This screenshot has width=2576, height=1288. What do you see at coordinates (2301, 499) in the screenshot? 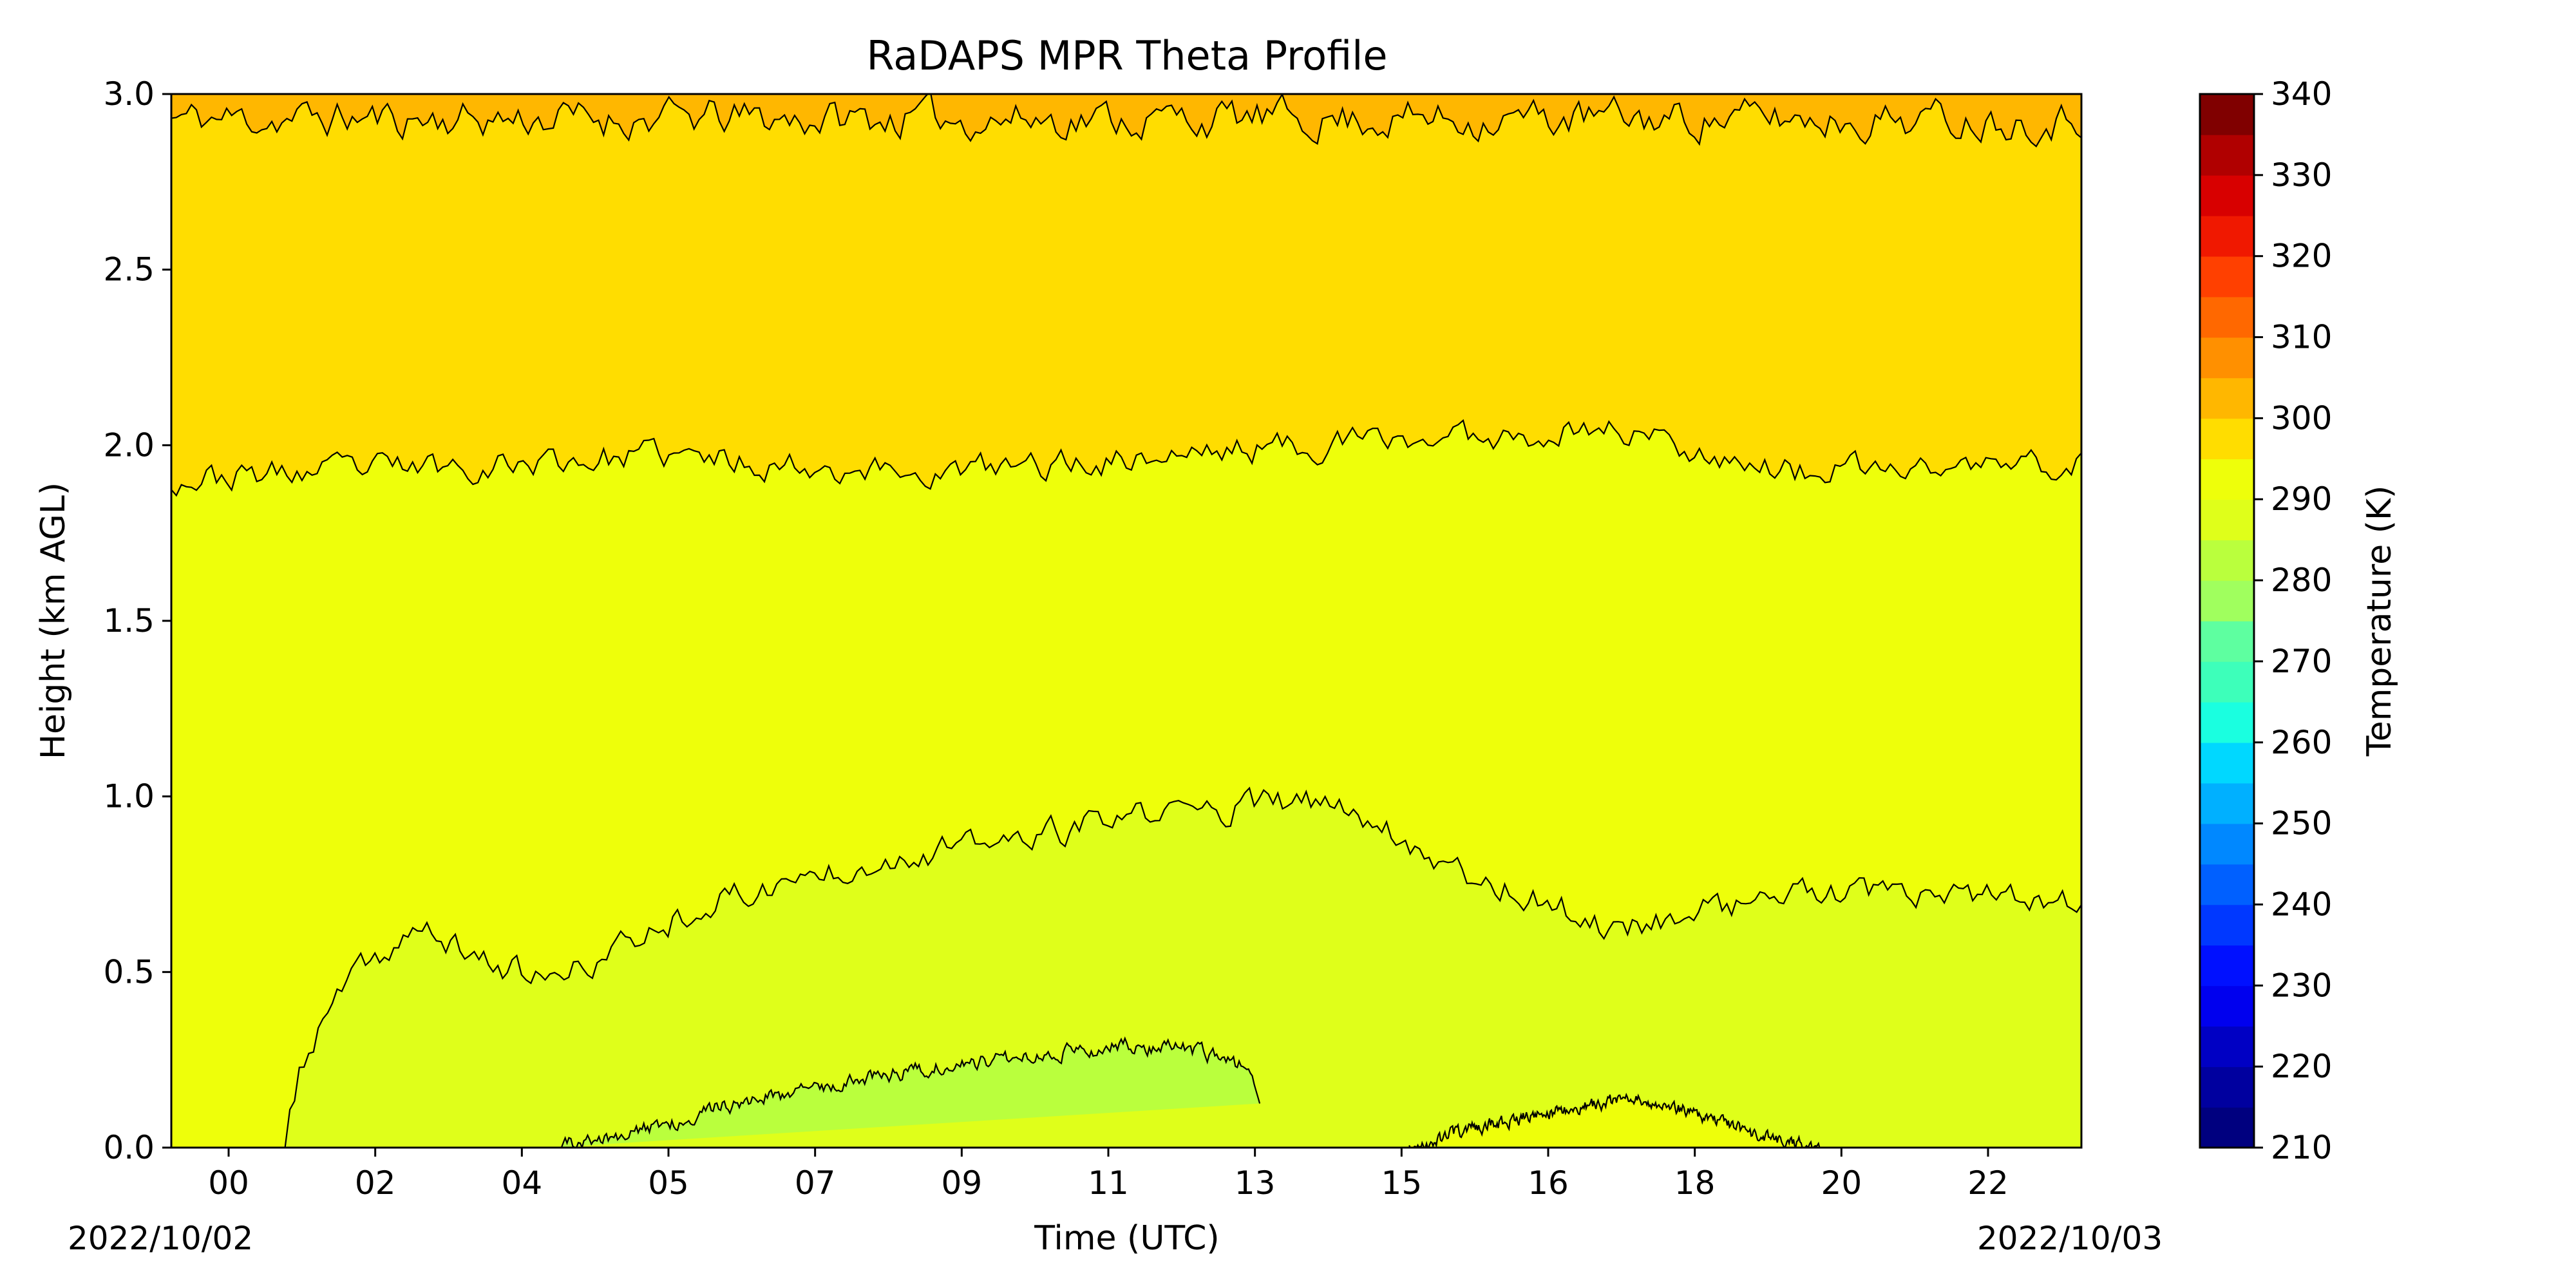
I see `colorbar-tick-label: 290` at bounding box center [2301, 499].